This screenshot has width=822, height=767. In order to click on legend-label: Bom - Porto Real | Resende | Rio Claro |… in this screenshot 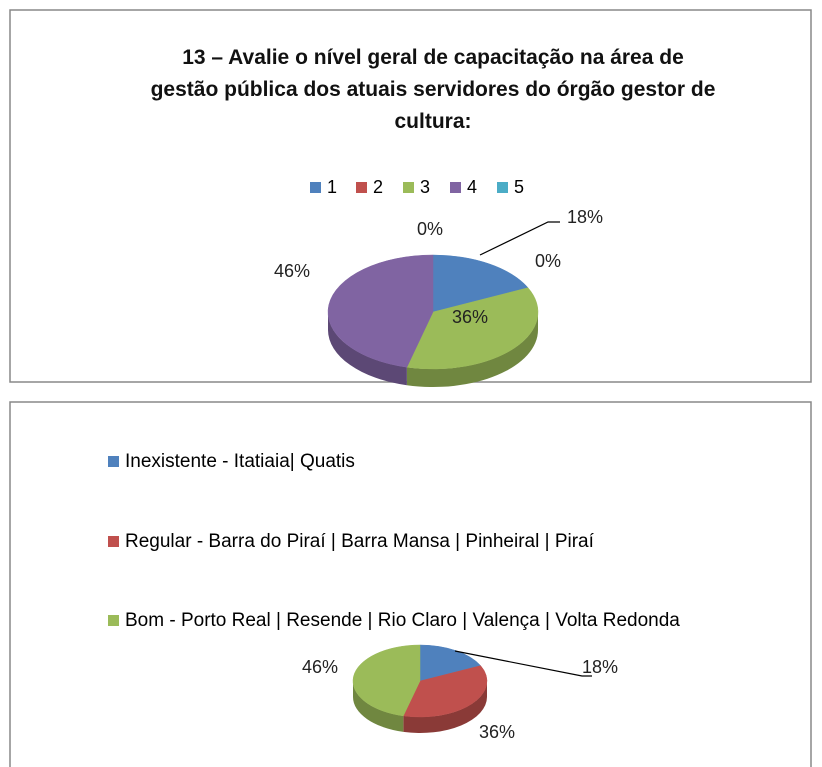, I will do `click(402, 620)`.